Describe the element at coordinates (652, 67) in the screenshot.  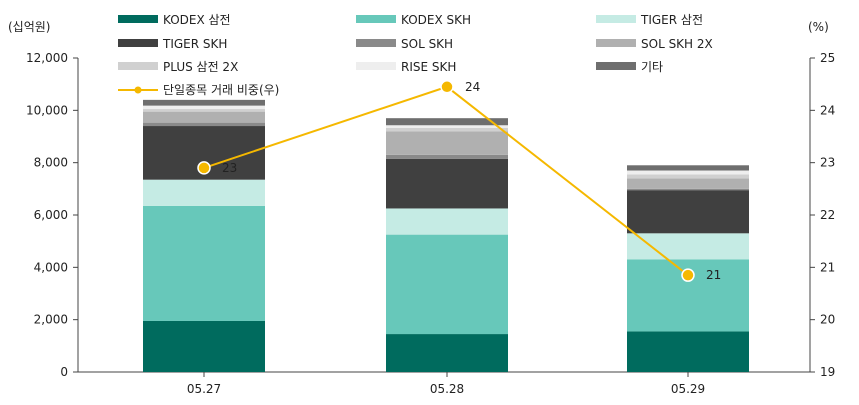
I see `legend-label: 기타` at that location.